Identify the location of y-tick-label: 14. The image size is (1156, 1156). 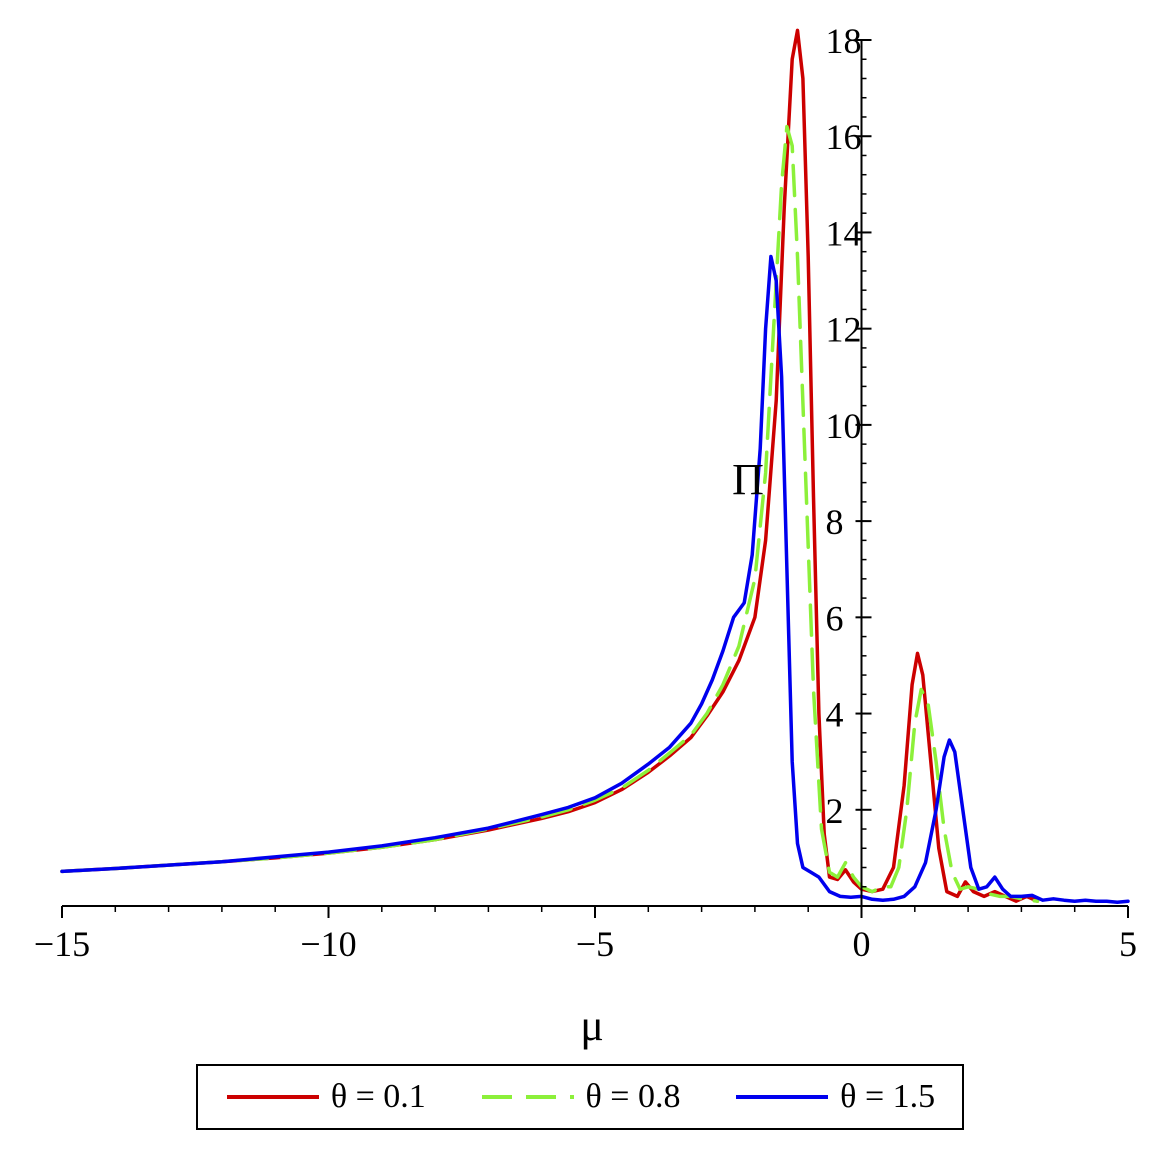
(844, 233).